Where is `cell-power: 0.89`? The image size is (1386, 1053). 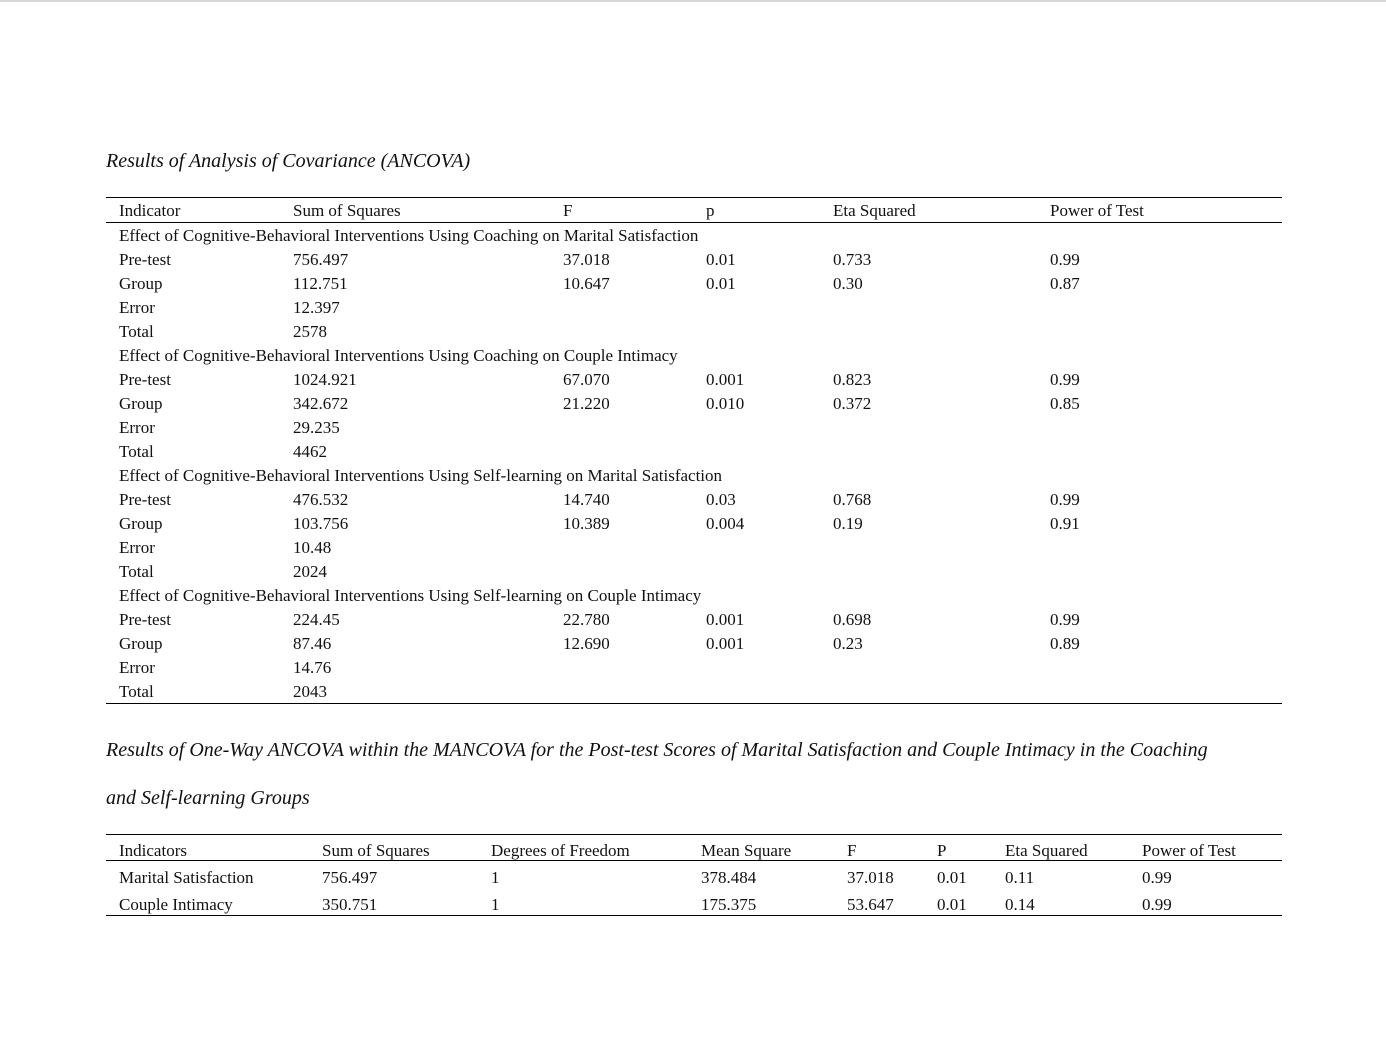
cell-power: 0.89 is located at coordinates (1065, 643).